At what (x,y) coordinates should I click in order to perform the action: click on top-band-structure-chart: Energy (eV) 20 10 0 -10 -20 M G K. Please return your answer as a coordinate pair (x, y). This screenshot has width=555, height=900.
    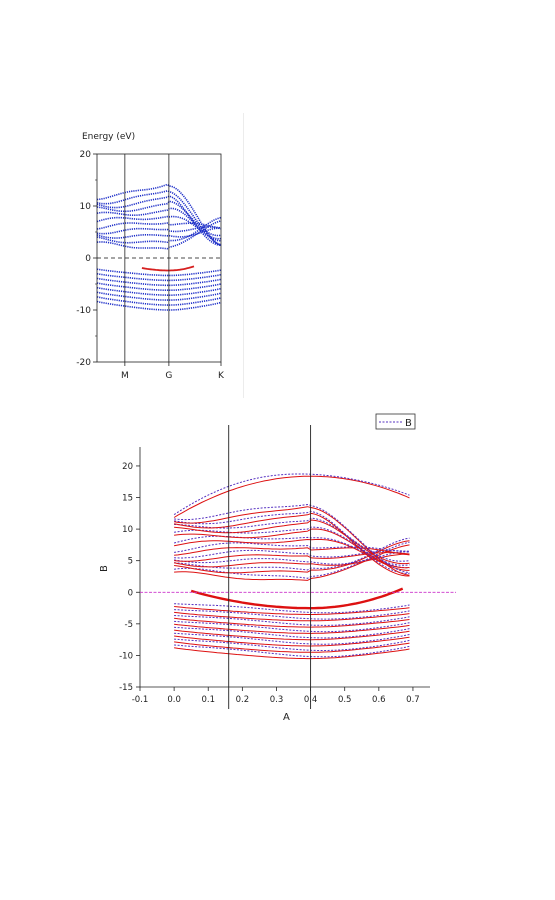
    Looking at the image, I should click on (150, 256).